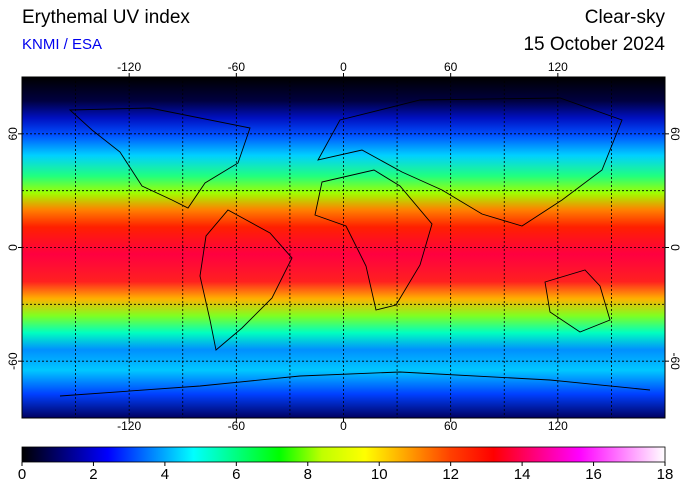 This screenshot has width=688, height=490. I want to click on colorbar-label: 18, so click(665, 474).